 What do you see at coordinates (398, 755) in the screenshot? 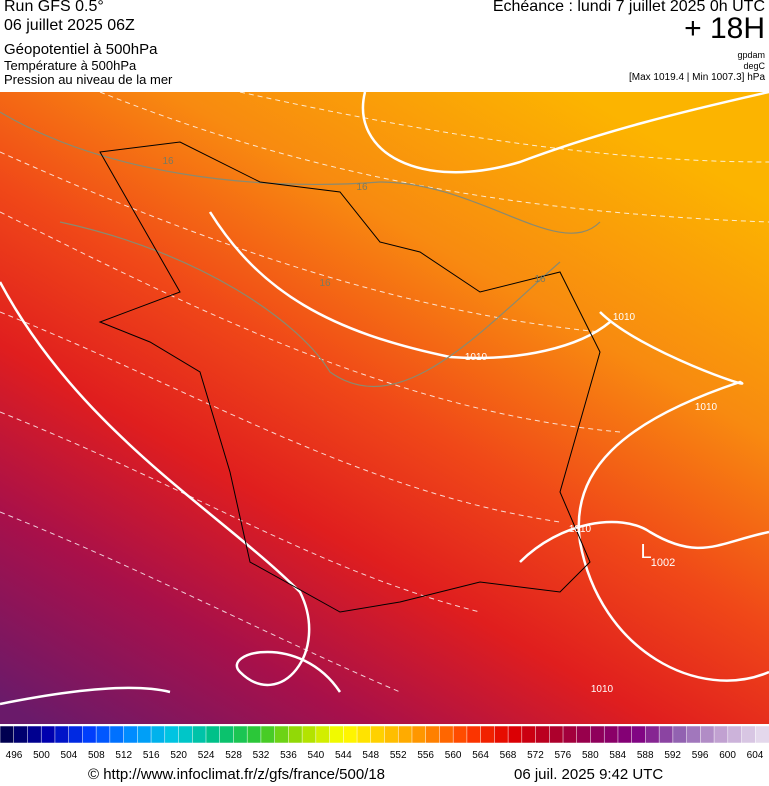
I see `colorbar-label: 552` at bounding box center [398, 755].